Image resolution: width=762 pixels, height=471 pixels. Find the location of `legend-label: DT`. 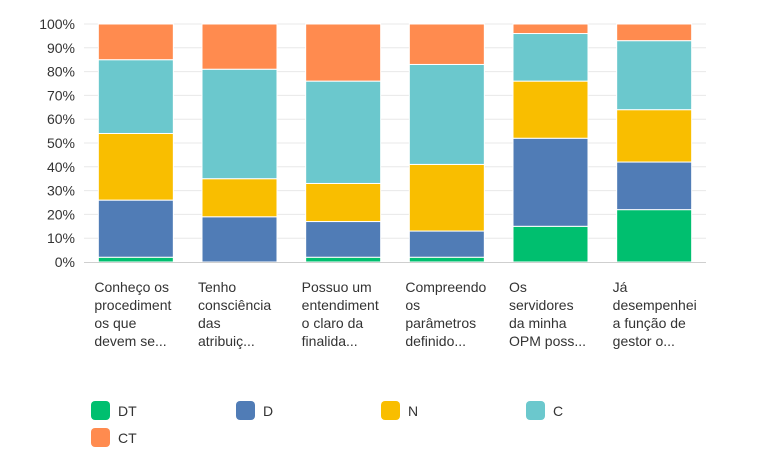

legend-label: DT is located at coordinates (127, 410).